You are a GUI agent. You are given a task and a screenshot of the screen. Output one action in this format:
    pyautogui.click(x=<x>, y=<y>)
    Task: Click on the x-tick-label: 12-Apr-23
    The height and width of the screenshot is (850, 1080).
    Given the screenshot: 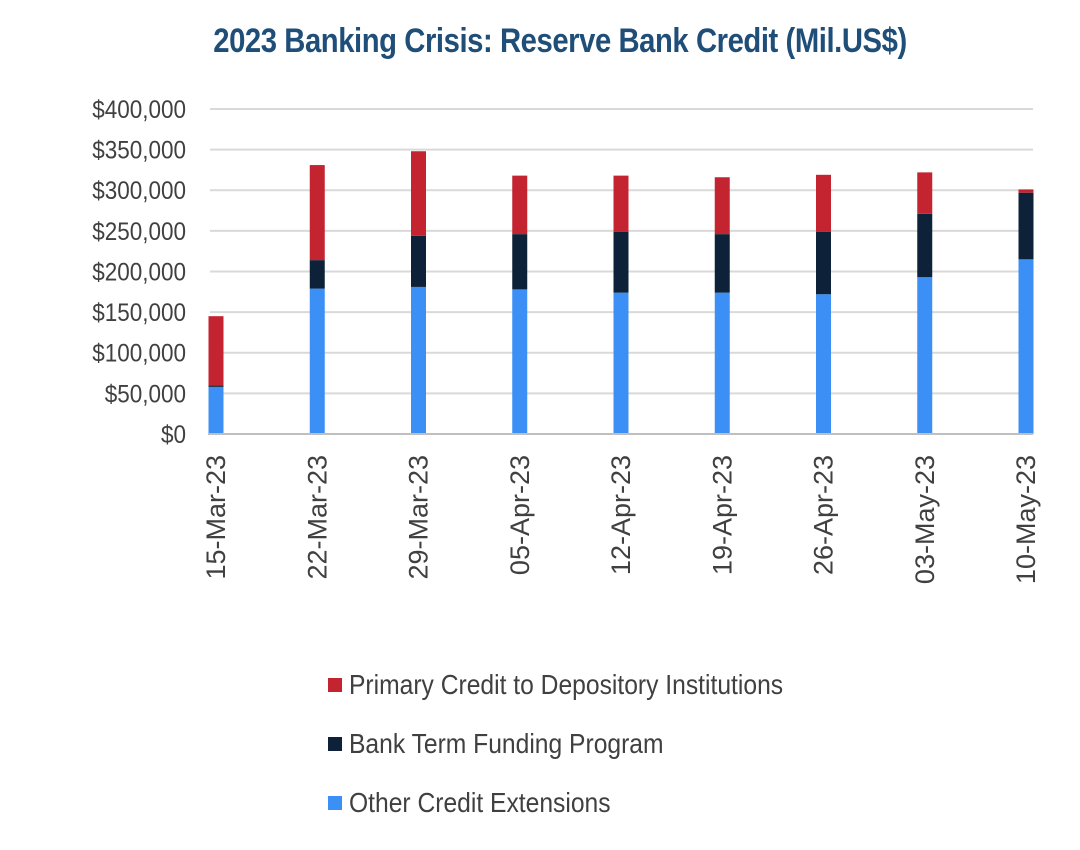 What is the action you would take?
    pyautogui.click(x=621, y=515)
    